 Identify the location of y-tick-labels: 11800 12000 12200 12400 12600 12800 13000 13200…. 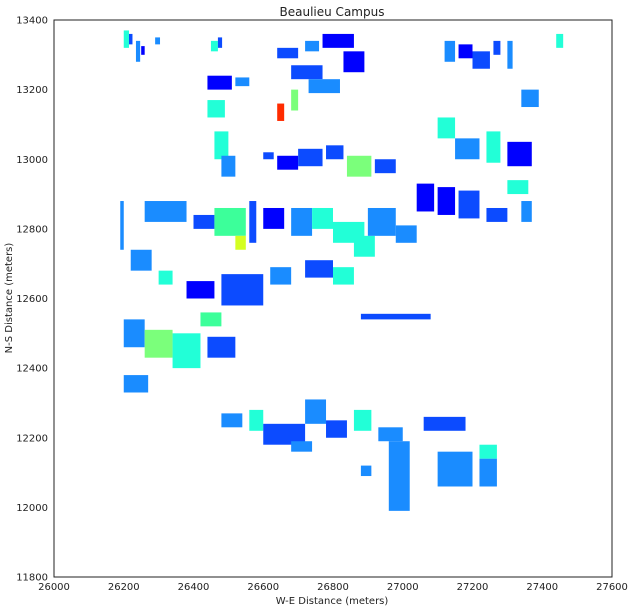
(32, 300).